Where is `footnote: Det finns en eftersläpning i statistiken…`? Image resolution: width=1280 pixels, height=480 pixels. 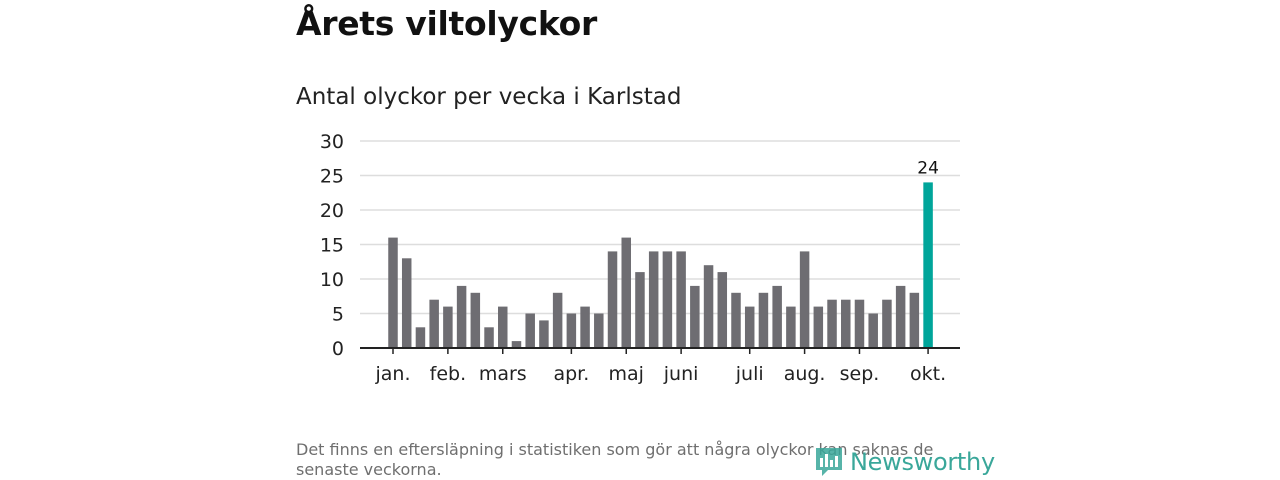
footnote: Det finns en eftersläpning i statistiken… is located at coordinates (615, 459).